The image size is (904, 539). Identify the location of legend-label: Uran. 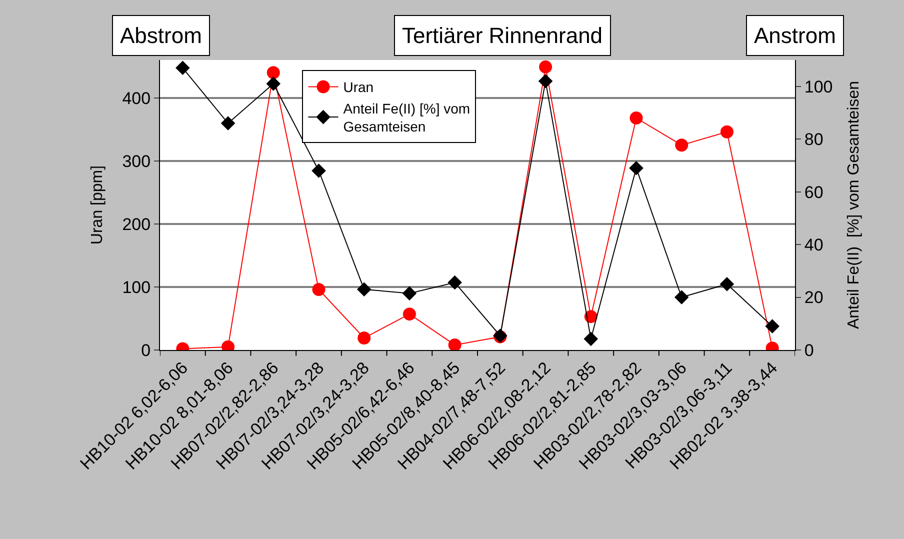
(358, 87).